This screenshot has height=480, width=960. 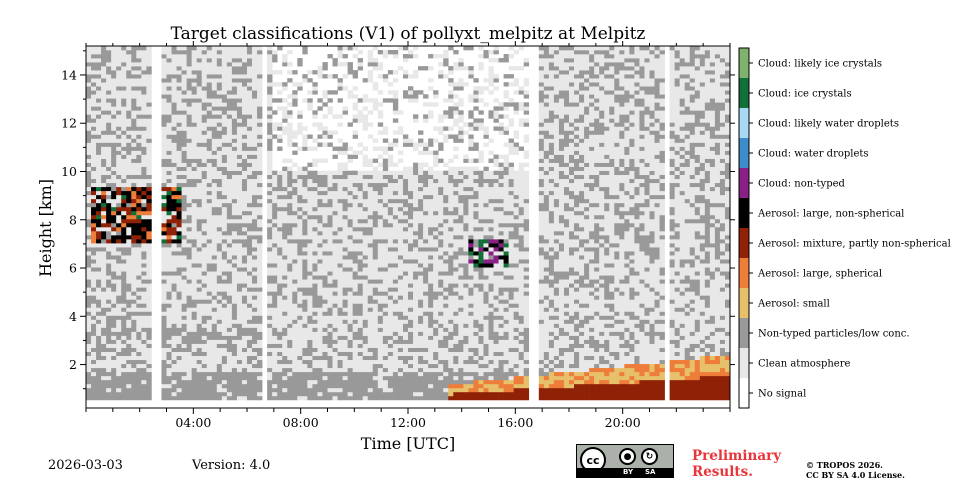 I want to click on preliminary-line-2: Results., so click(x=722, y=472).